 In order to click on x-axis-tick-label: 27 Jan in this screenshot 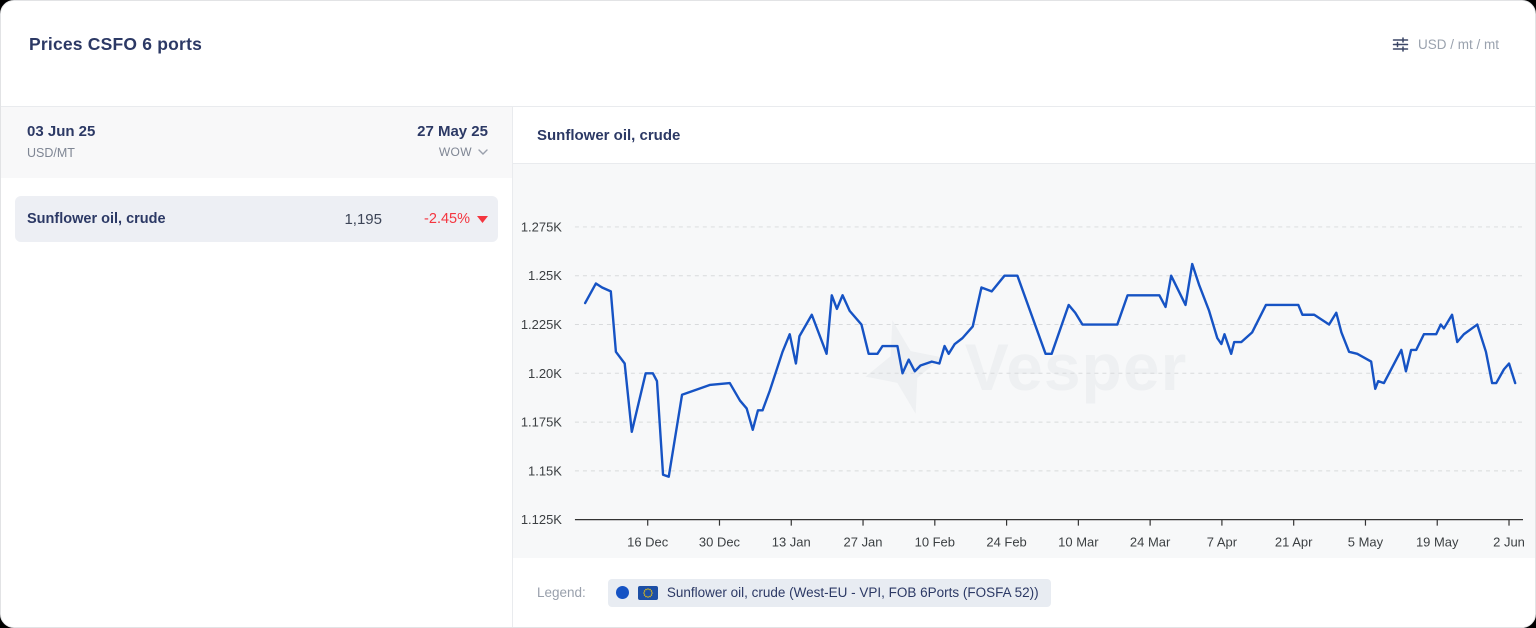, I will do `click(863, 542)`.